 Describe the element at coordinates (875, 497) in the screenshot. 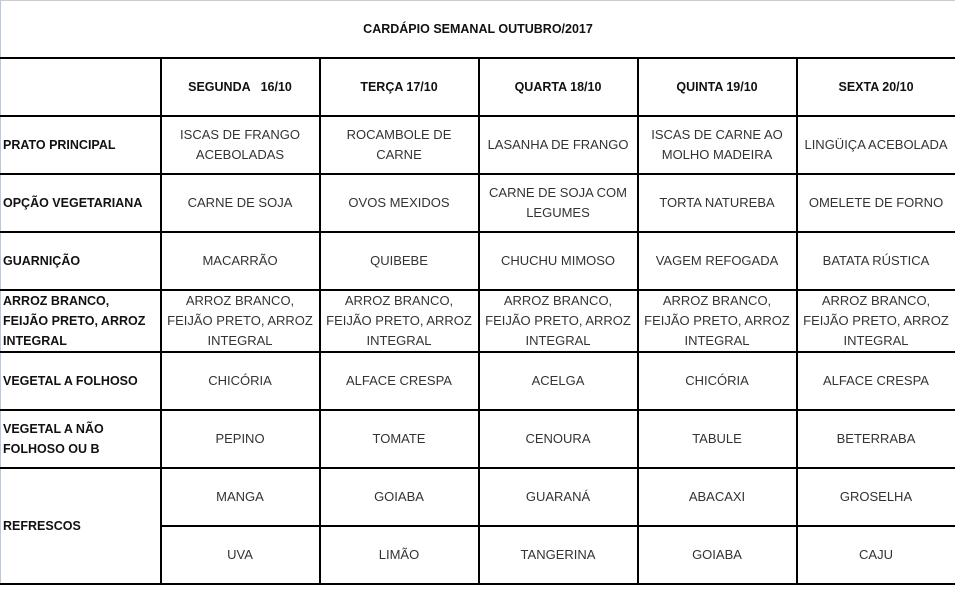

I see `menu-cell: GROSELHA` at that location.